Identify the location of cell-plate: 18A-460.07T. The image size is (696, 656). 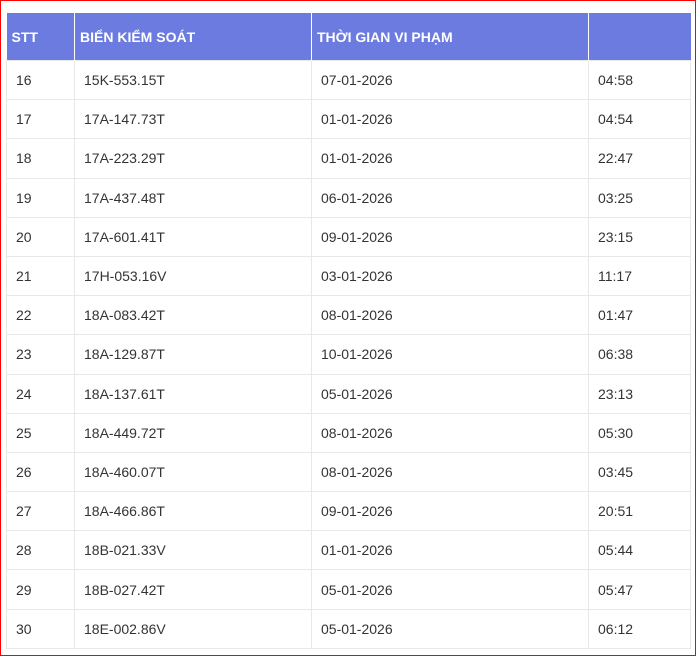
(193, 472).